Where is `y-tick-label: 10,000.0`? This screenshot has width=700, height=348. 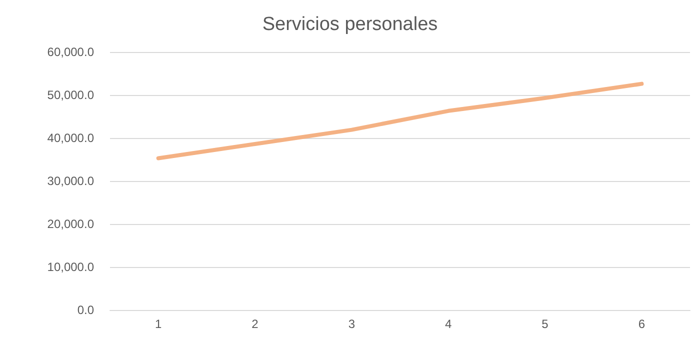 y-tick-label: 10,000.0 is located at coordinates (70, 267).